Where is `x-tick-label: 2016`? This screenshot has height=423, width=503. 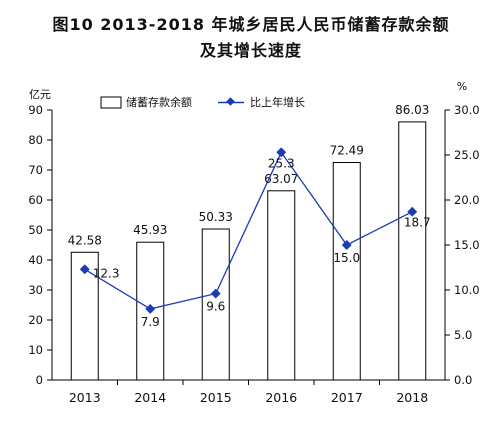
x-tick-label: 2016 is located at coordinates (281, 397).